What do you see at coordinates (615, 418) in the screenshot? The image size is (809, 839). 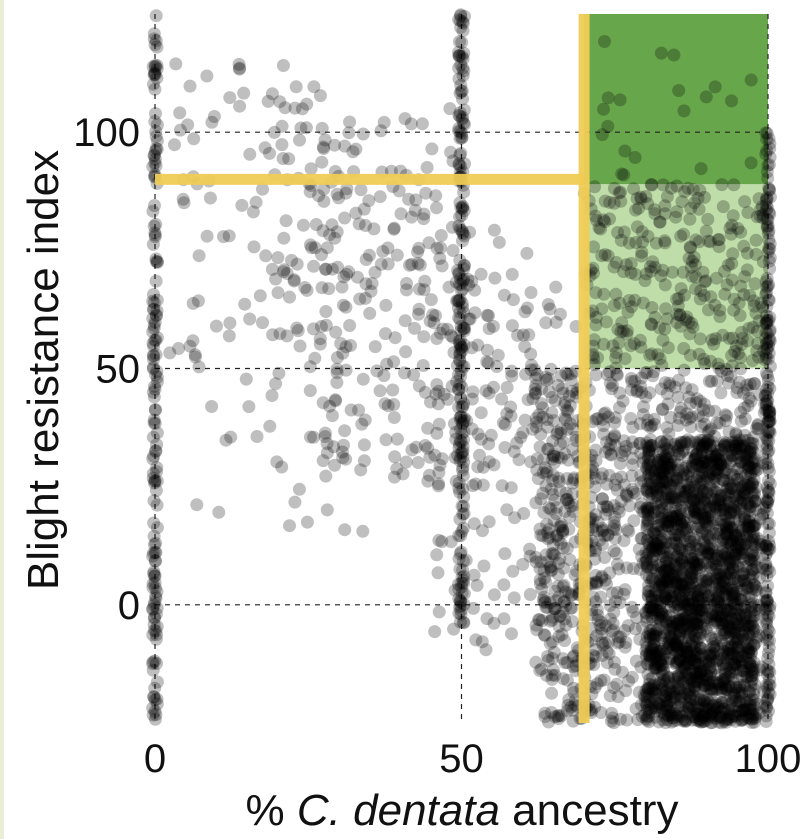 I see `data-point-2018` at bounding box center [615, 418].